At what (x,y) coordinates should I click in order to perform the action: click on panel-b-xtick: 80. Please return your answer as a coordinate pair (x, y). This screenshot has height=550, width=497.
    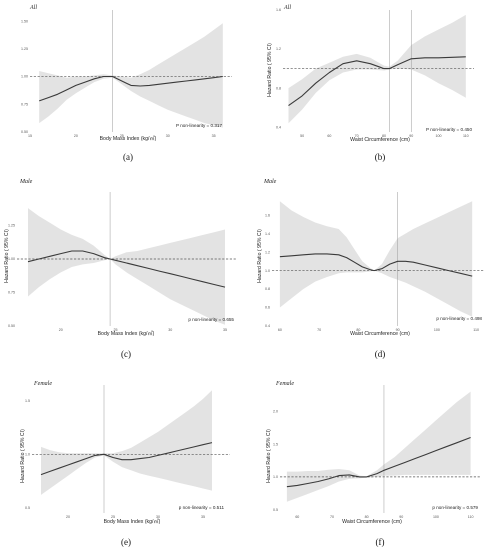
    Looking at the image, I should click on (384, 136).